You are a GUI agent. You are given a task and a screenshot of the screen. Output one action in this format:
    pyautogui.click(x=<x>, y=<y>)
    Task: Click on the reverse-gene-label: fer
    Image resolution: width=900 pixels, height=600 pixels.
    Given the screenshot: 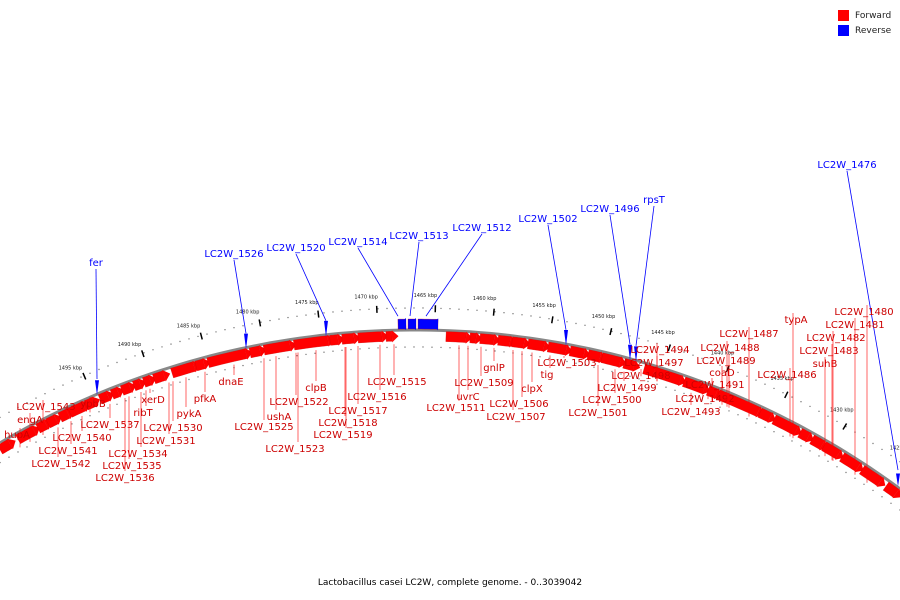 What is the action you would take?
    pyautogui.click(x=96, y=263)
    